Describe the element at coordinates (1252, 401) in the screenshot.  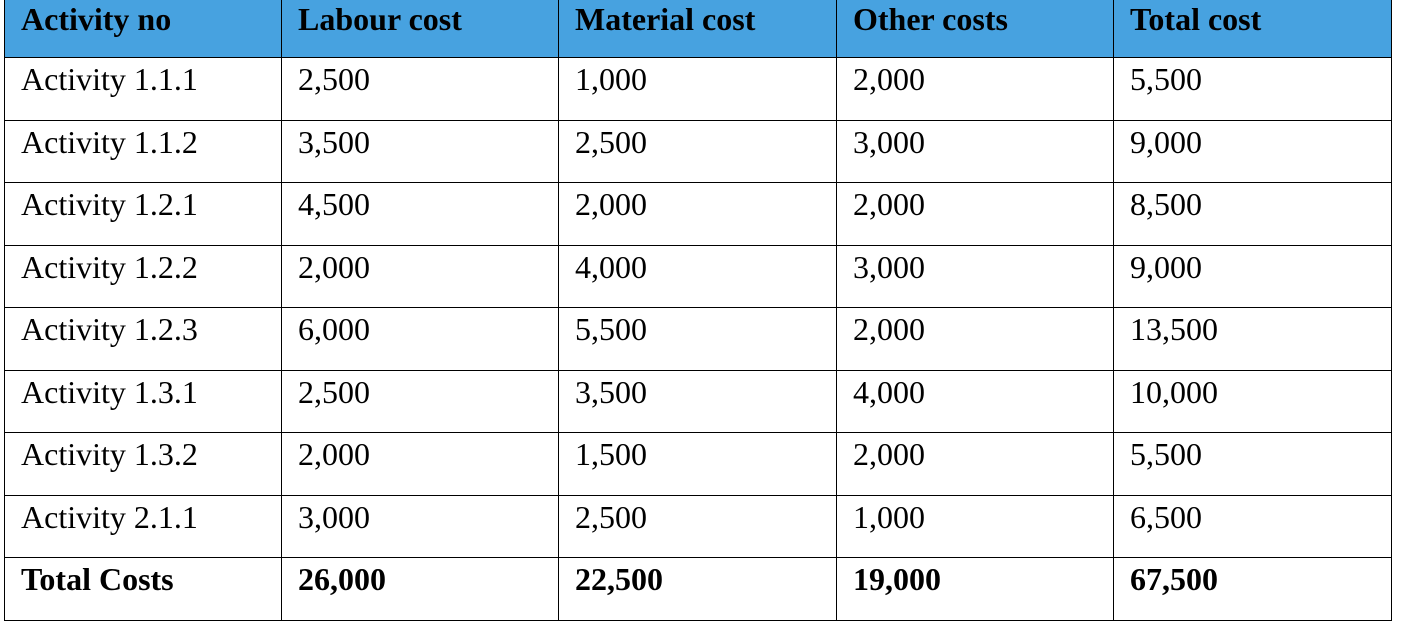
I see `table-cell: 10,000` at that location.